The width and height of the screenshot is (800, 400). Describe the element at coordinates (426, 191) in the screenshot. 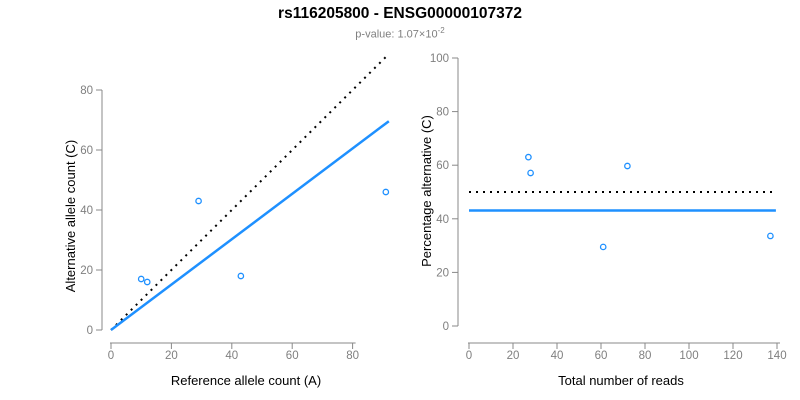

I see `right-yaxis-title: Percentage alternative (C)` at that location.